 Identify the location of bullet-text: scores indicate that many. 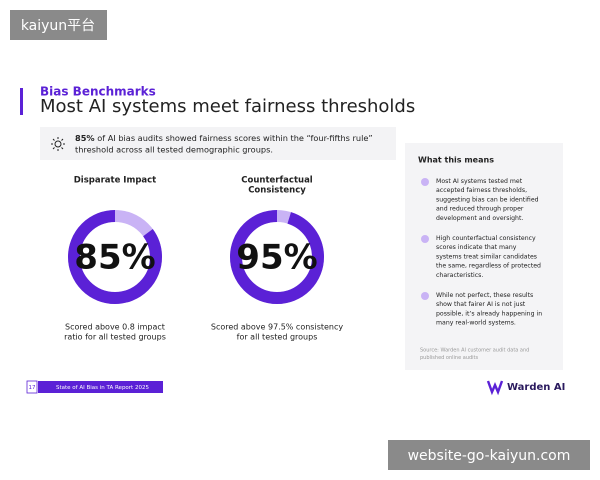
(476, 247).